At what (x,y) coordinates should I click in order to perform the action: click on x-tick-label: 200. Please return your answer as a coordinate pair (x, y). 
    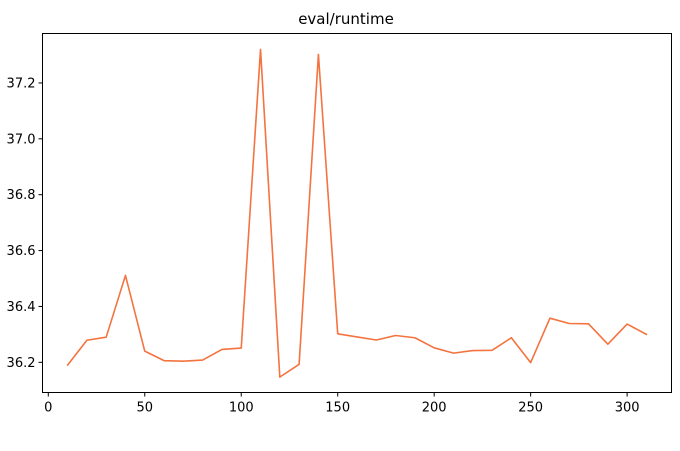
    Looking at the image, I should click on (434, 408).